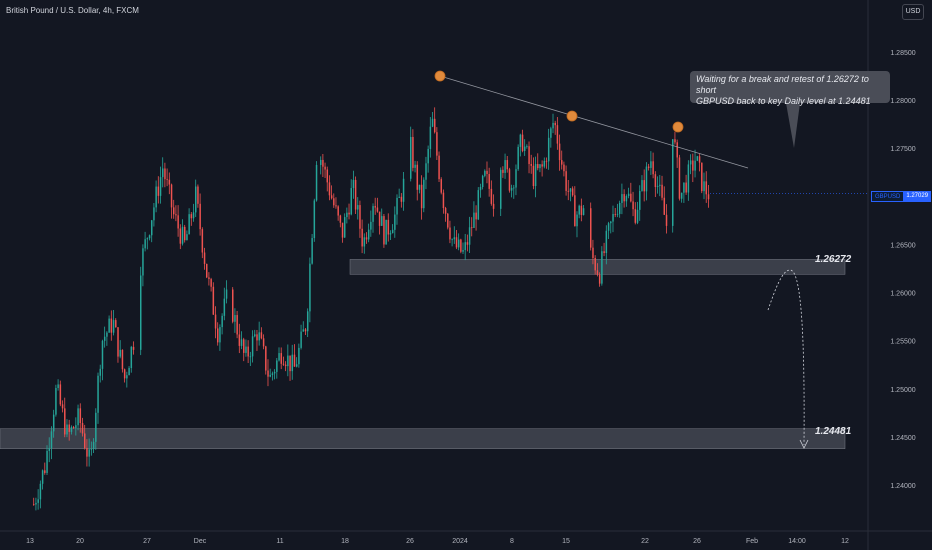  I want to click on y-tick-label: 1.24000, so click(902, 486).